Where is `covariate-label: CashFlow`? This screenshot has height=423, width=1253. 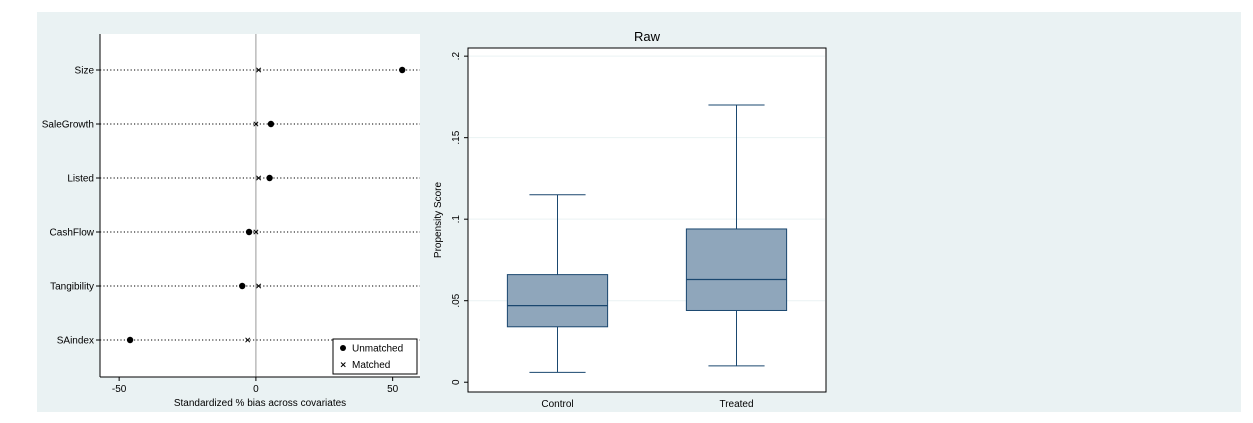 covariate-label: CashFlow is located at coordinates (72, 233).